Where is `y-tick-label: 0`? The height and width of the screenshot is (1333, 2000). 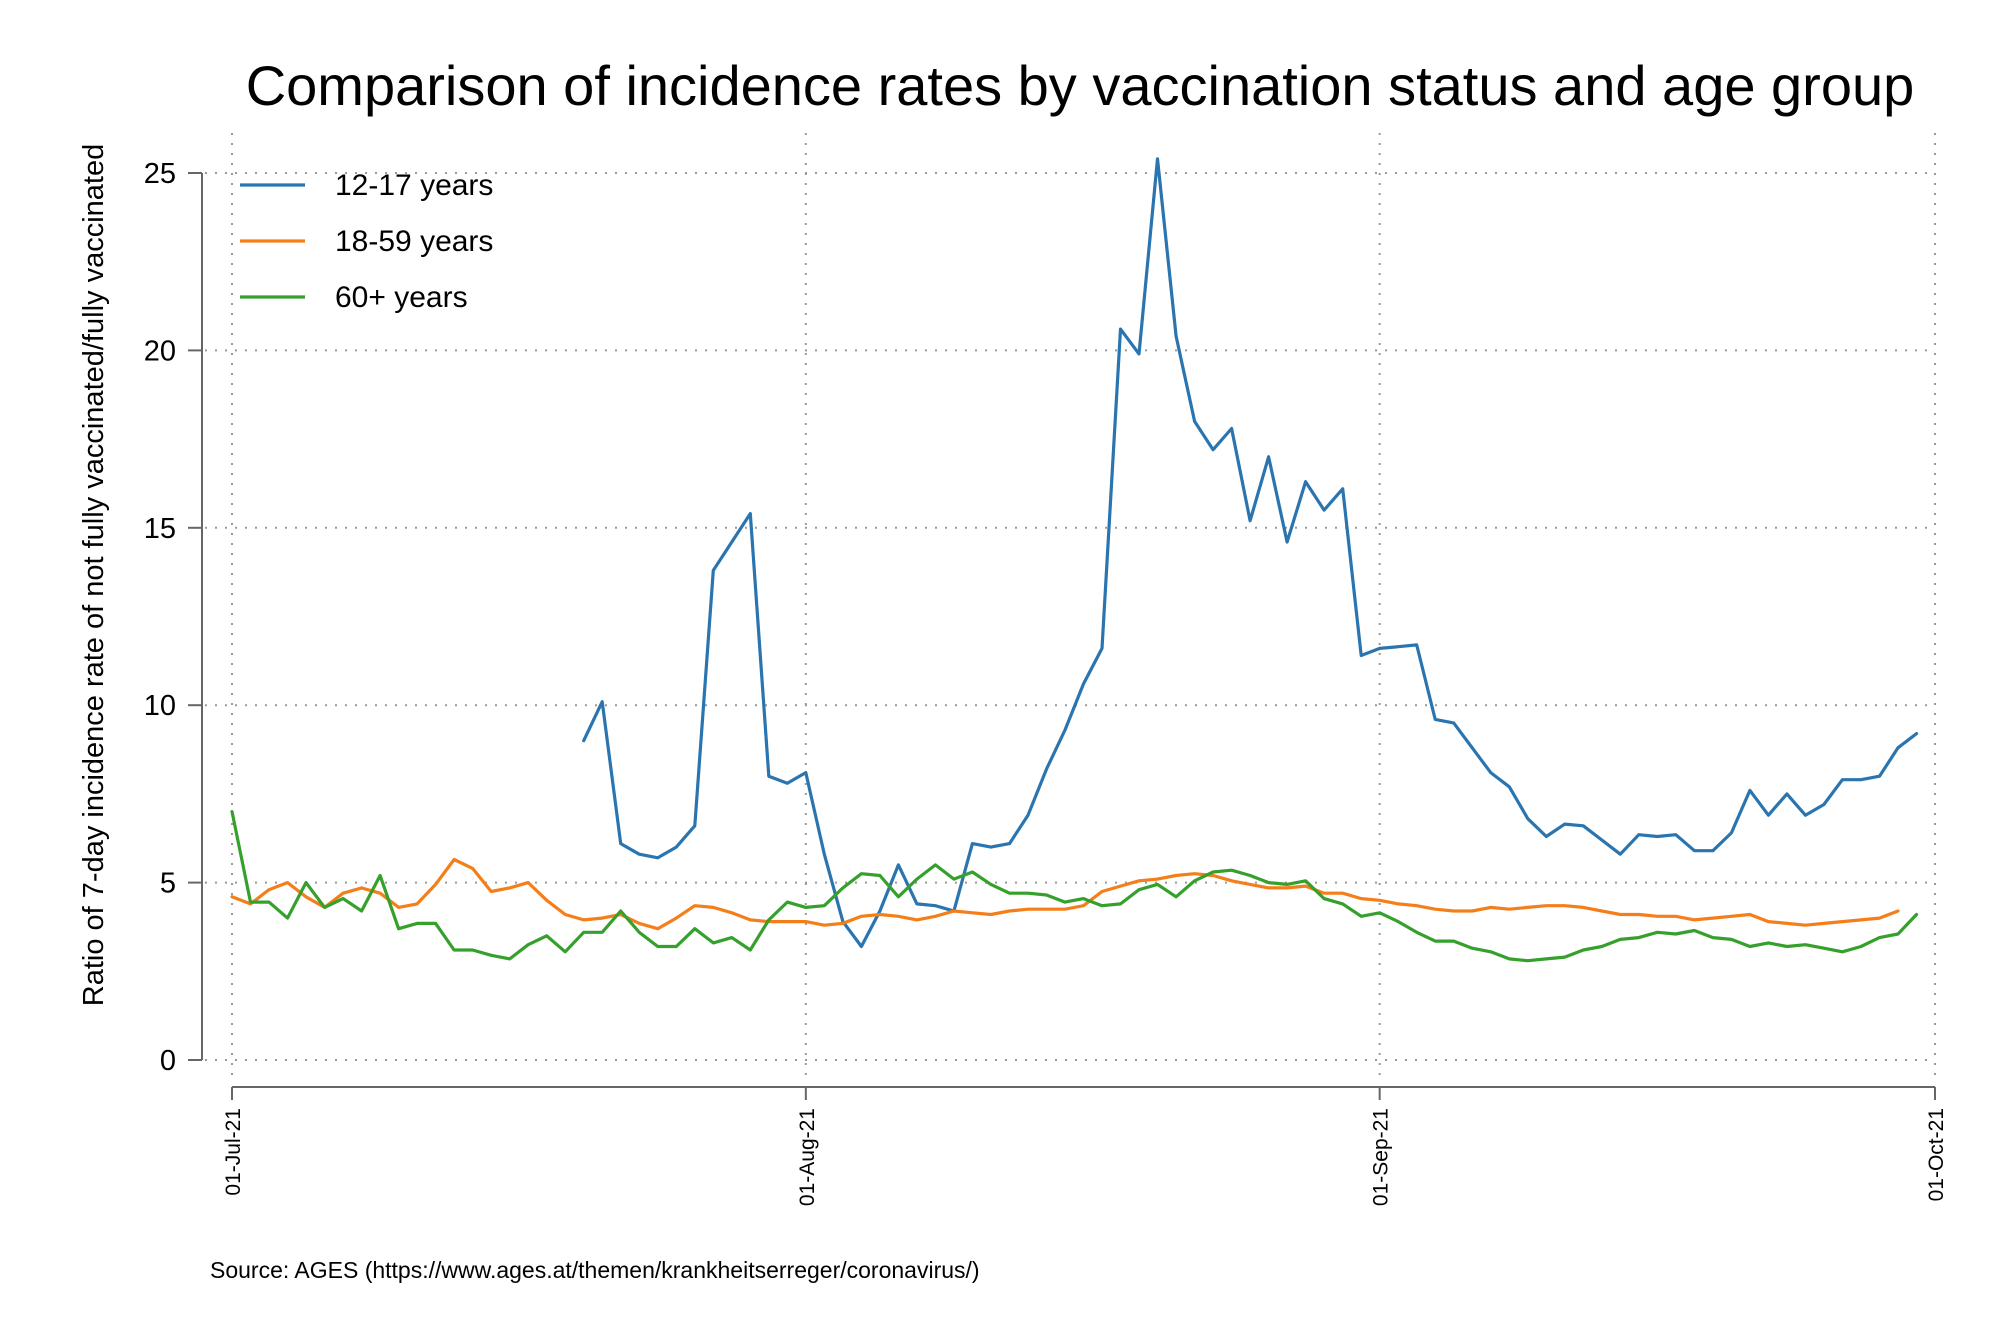
y-tick-label: 0 is located at coordinates (168, 1061).